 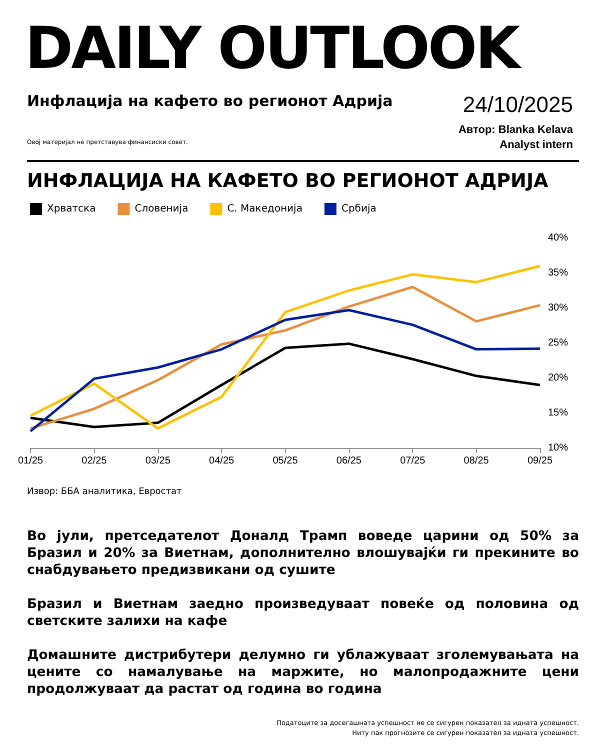 I want to click on legend-label: Србија, so click(x=358, y=209).